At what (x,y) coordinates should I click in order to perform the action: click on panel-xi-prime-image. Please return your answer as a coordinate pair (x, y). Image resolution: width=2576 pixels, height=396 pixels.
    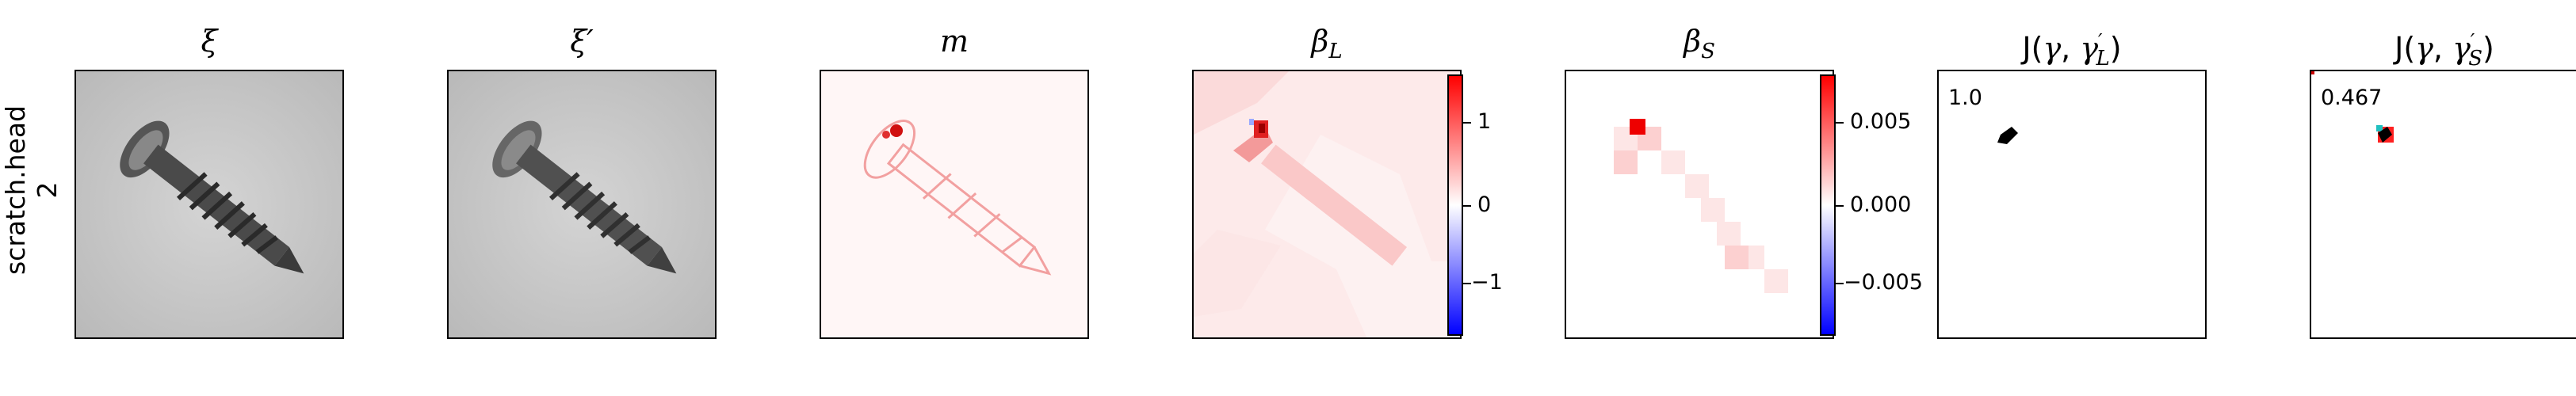
    Looking at the image, I should click on (582, 204).